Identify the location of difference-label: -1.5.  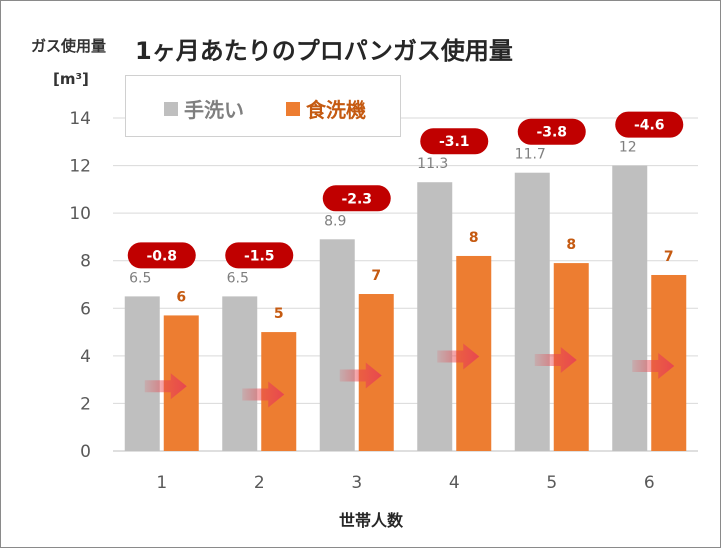
(259, 256).